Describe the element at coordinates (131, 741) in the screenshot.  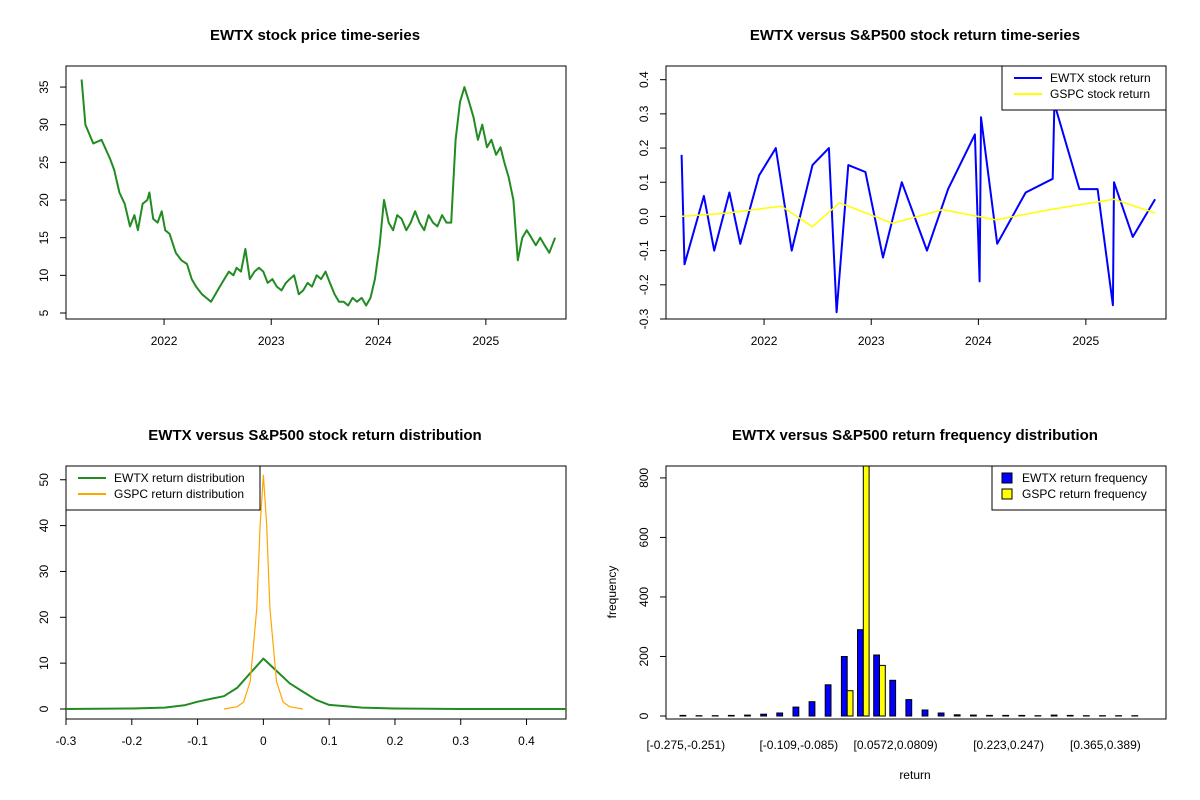
I see `x-tick-label: -0.2` at that location.